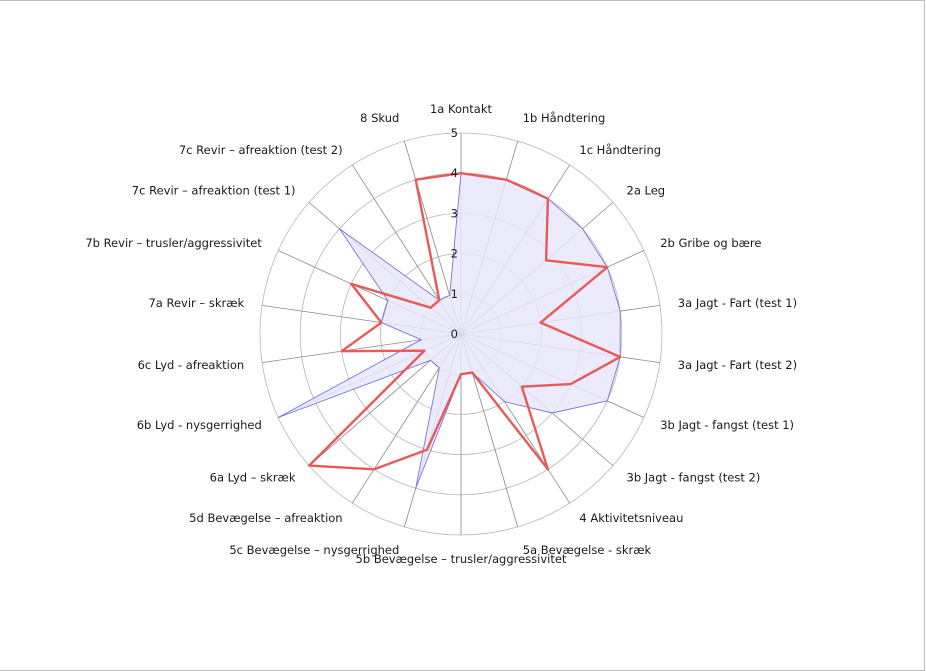 This screenshot has width=926, height=671. I want to click on axis-label: 6c Lyd - afreaktion, so click(191, 365).